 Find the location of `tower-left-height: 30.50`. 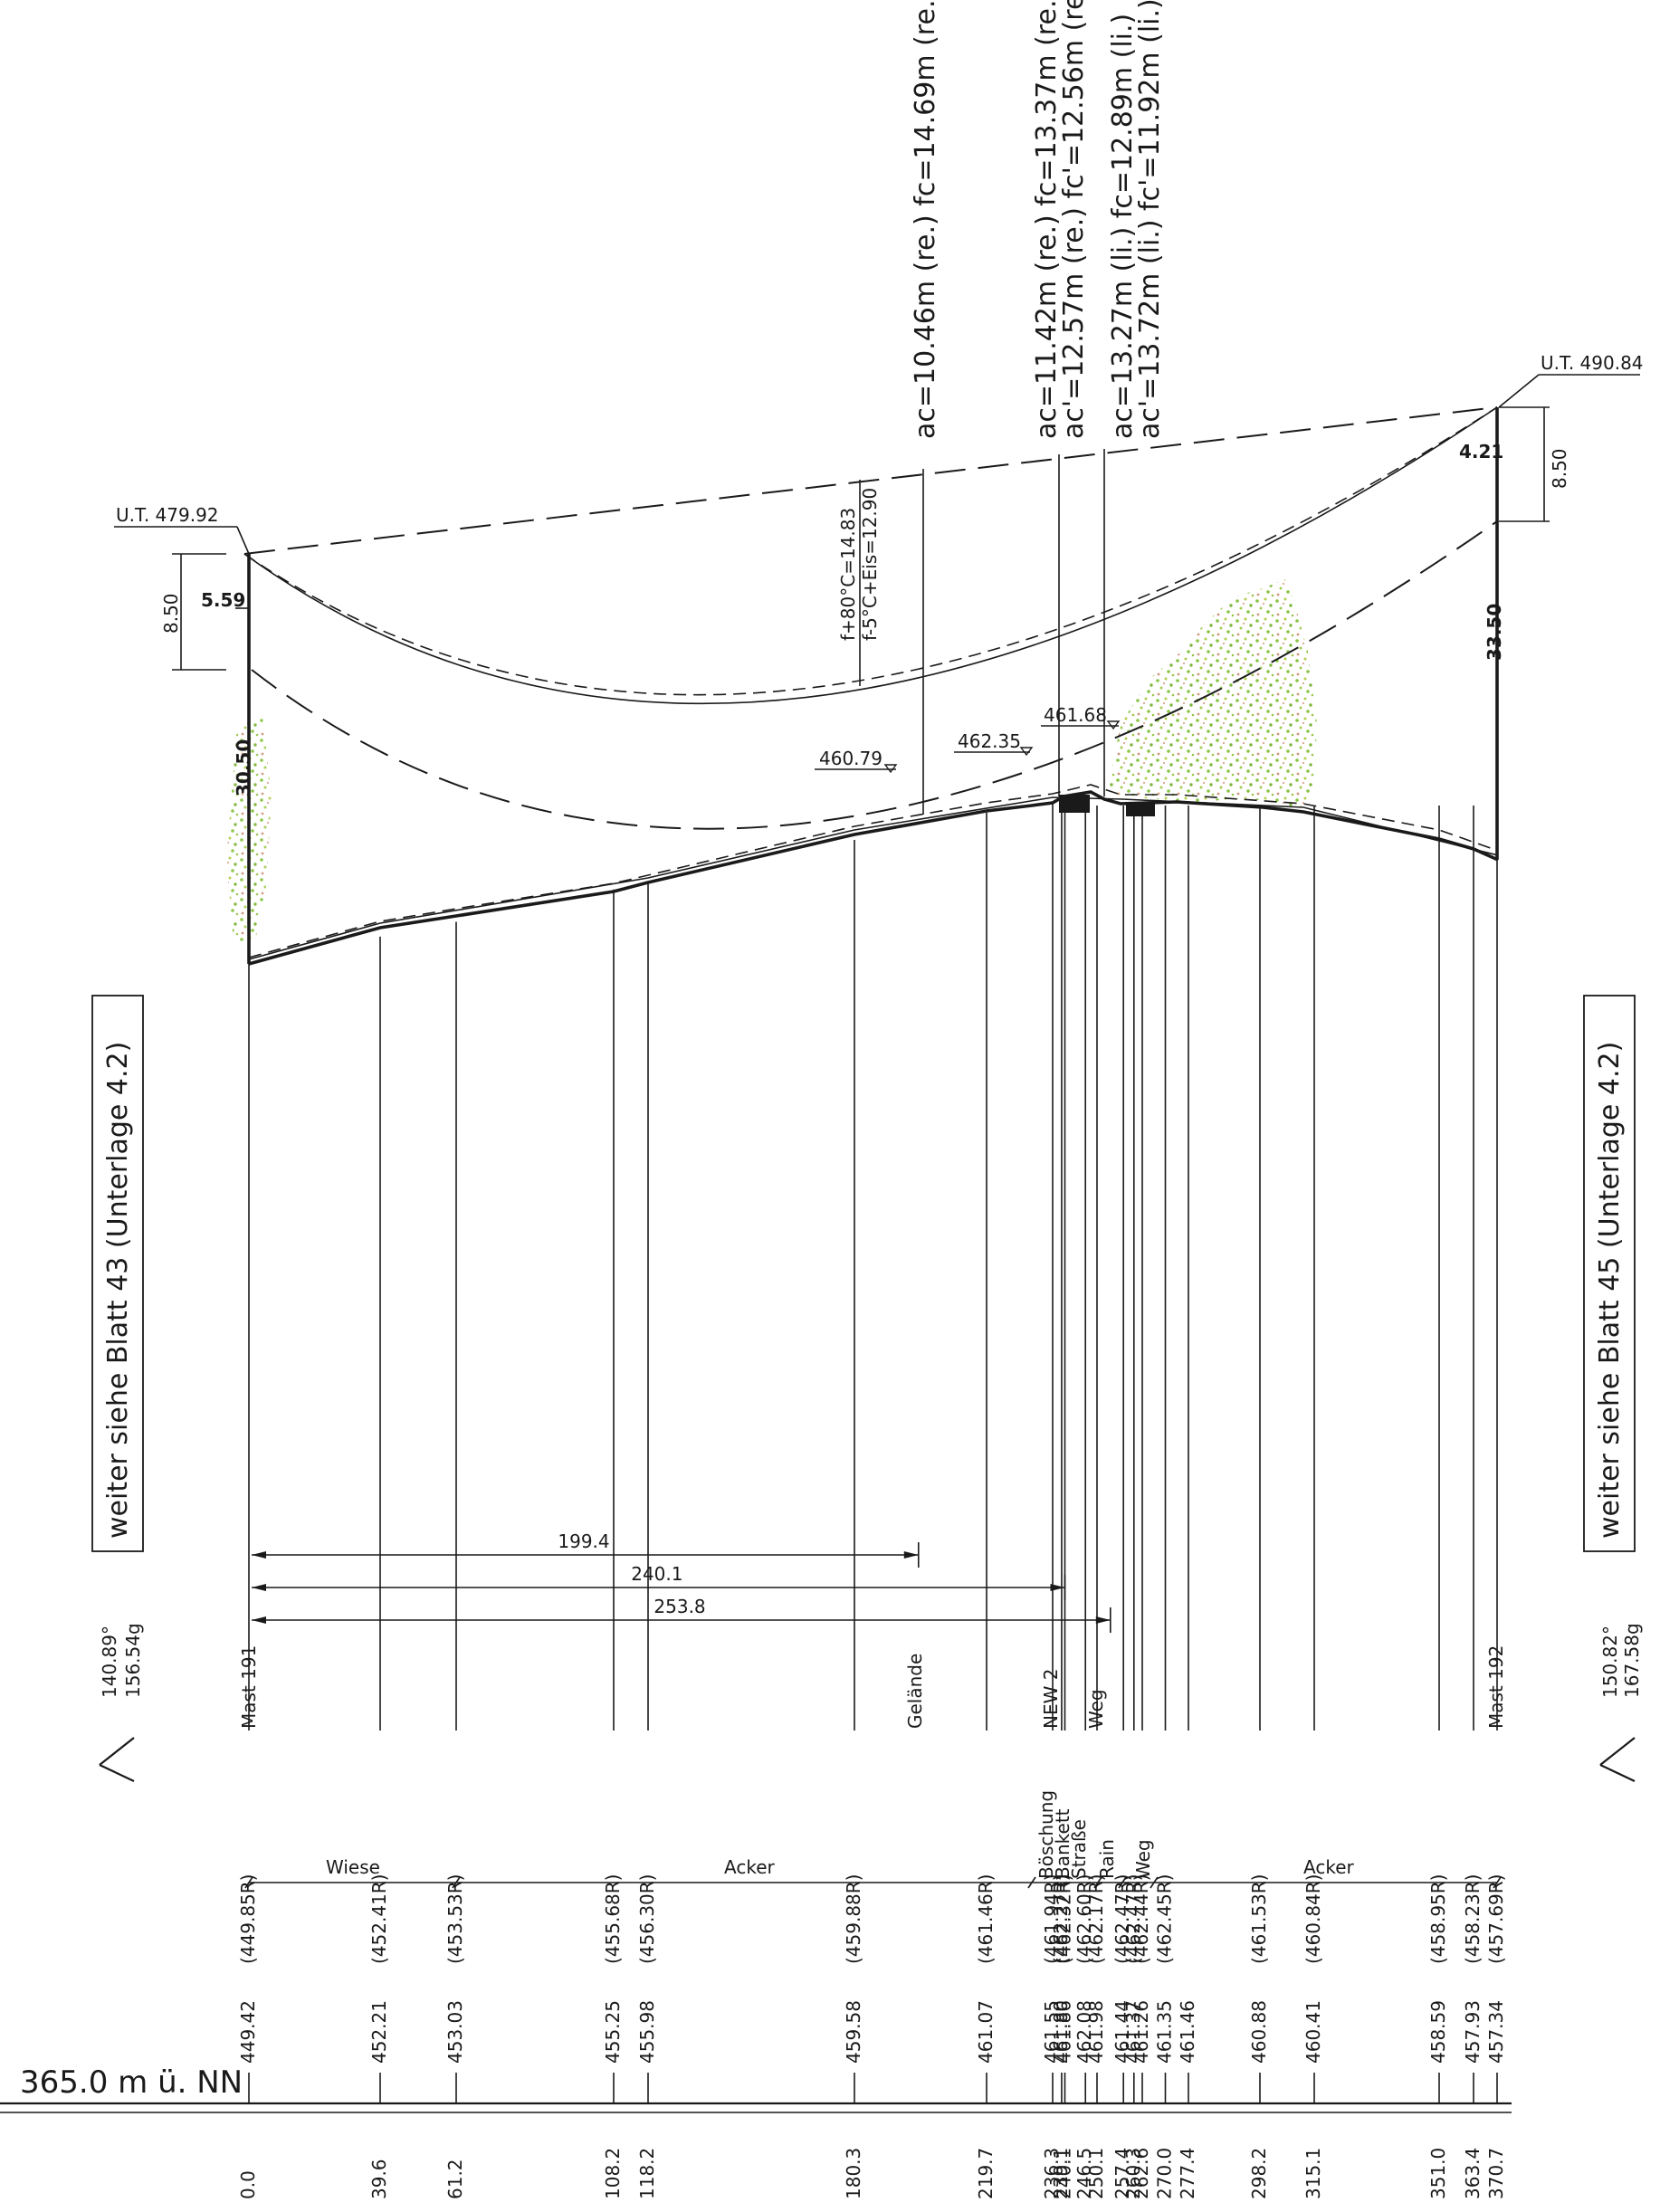

tower-left-height: 30.50 is located at coordinates (243, 767).